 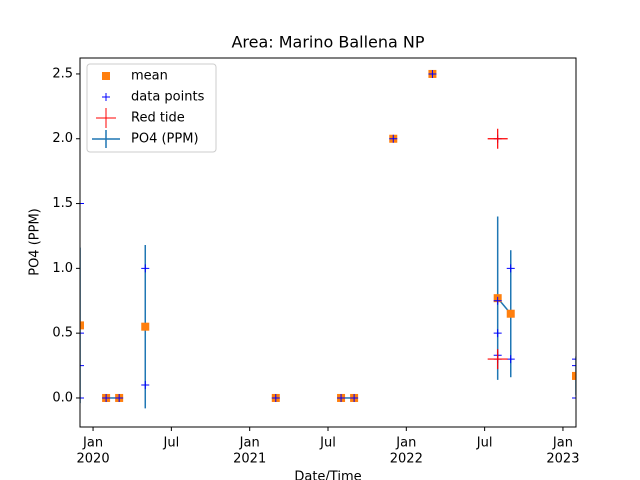 What do you see at coordinates (158, 118) in the screenshot?
I see `legend-label: Red tide` at bounding box center [158, 118].